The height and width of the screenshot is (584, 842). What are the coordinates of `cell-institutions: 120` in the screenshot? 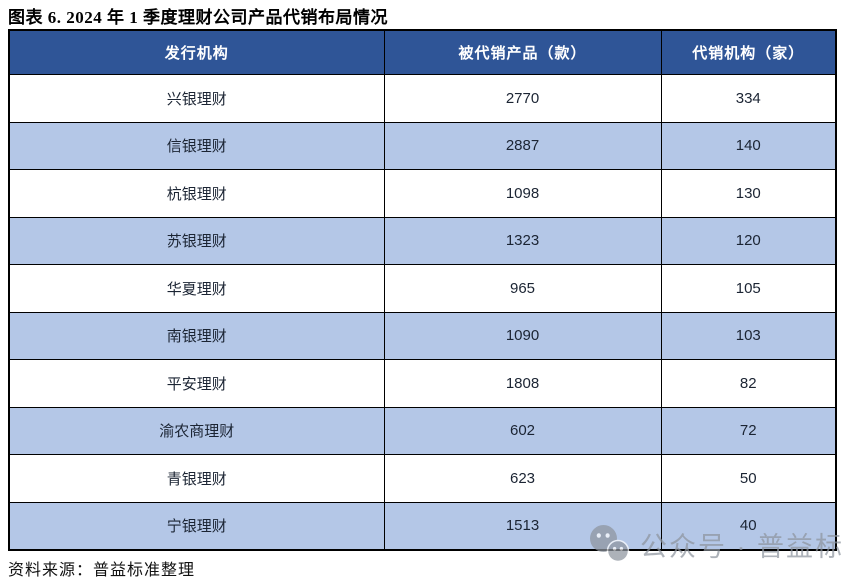 It's located at (748, 240).